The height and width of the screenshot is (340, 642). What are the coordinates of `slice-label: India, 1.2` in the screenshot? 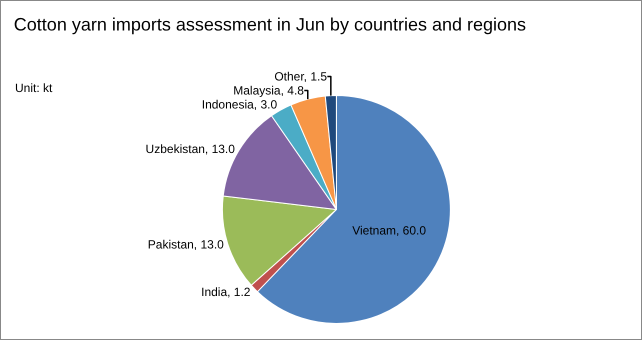 It's located at (226, 291).